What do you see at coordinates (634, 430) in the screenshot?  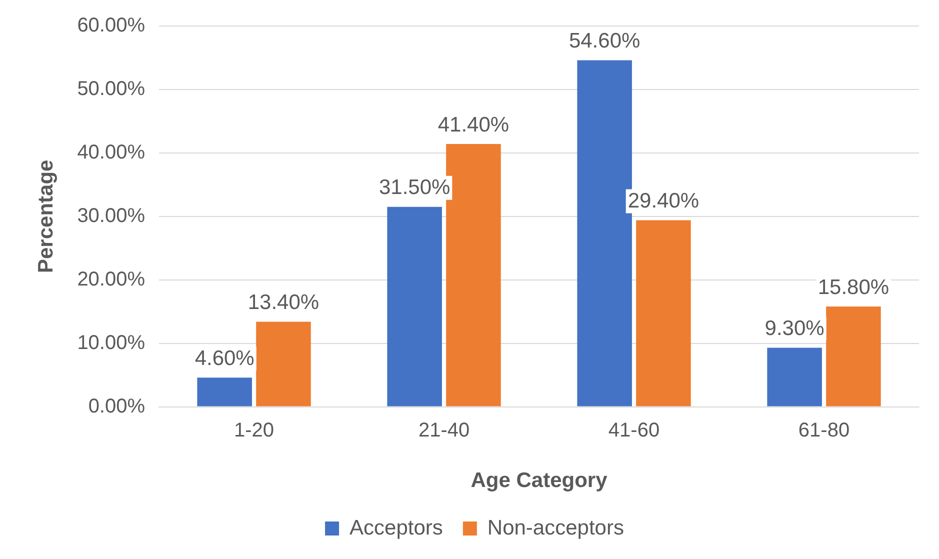 I see `x-tick-label: 41-60` at bounding box center [634, 430].